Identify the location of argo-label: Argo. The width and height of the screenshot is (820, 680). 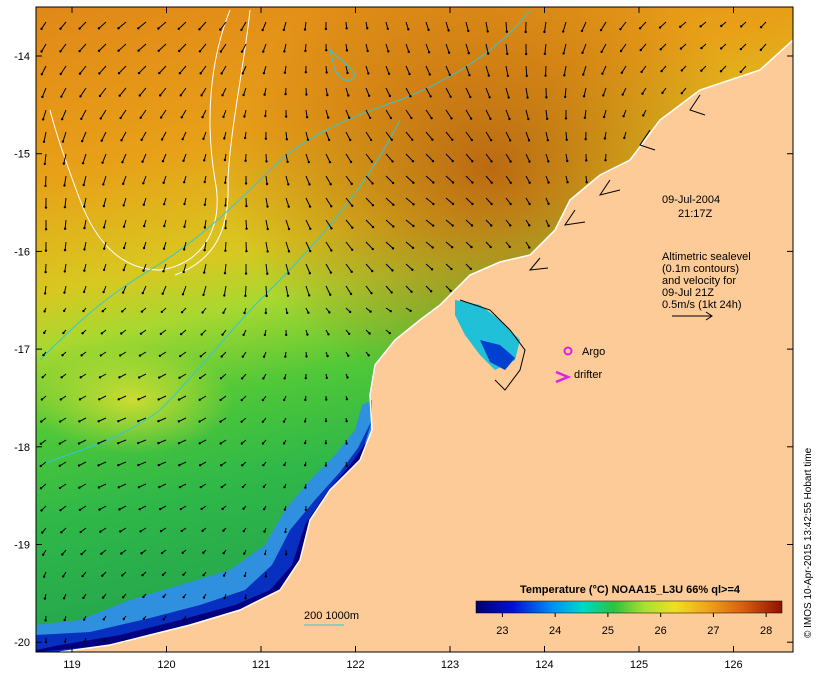
(593, 352).